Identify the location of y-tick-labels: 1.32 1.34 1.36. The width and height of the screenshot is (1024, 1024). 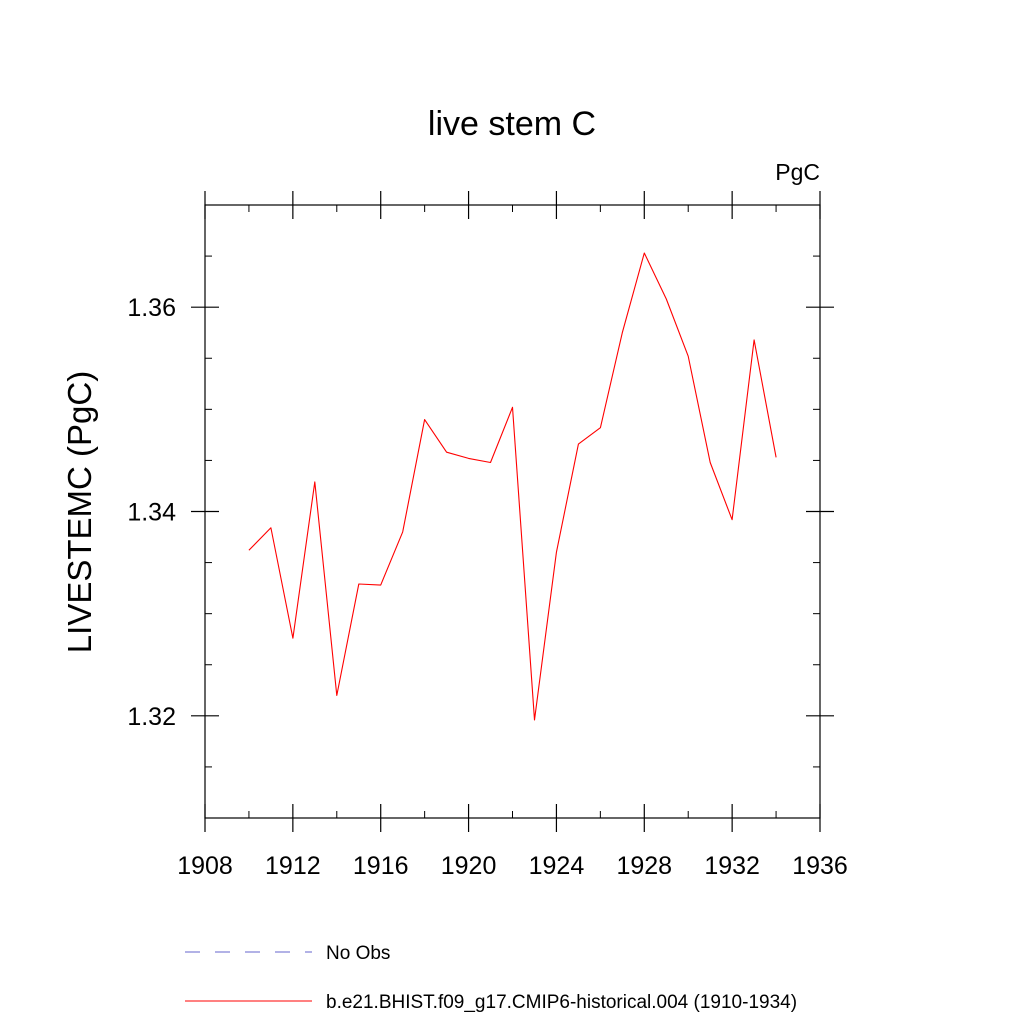
(151, 512).